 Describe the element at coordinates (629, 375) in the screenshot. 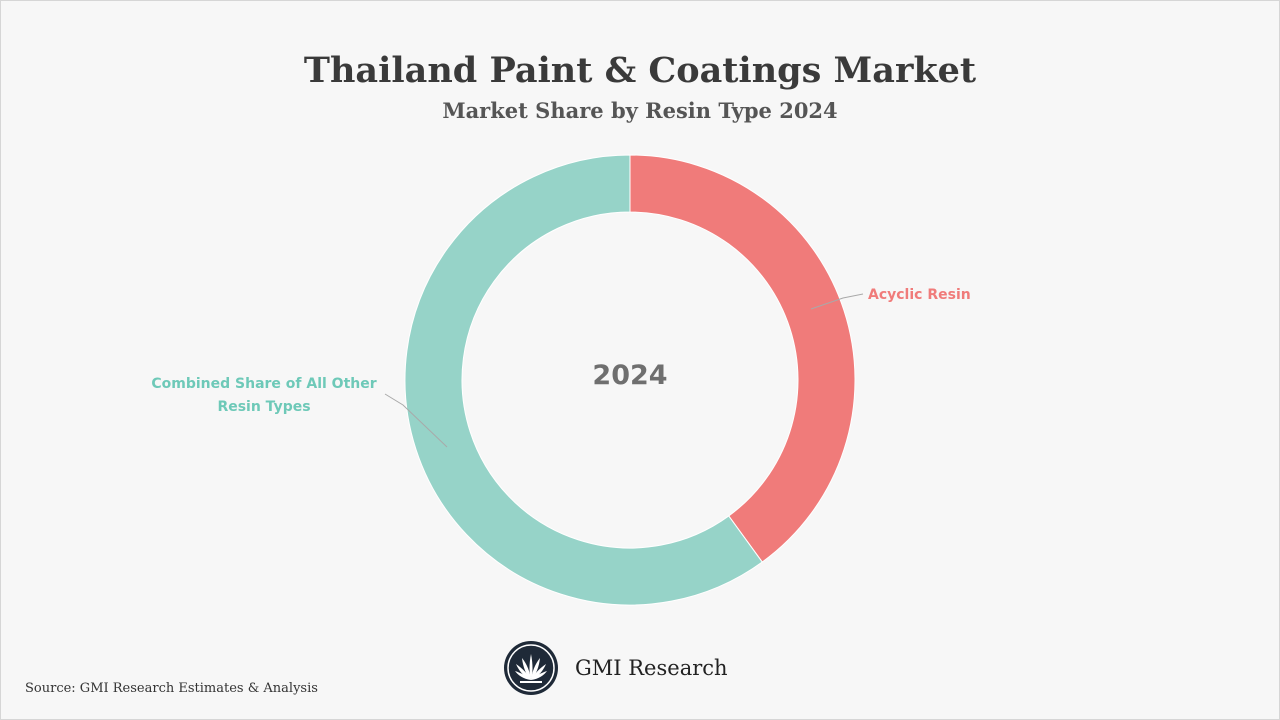

I see `center-year-label: 2024` at that location.